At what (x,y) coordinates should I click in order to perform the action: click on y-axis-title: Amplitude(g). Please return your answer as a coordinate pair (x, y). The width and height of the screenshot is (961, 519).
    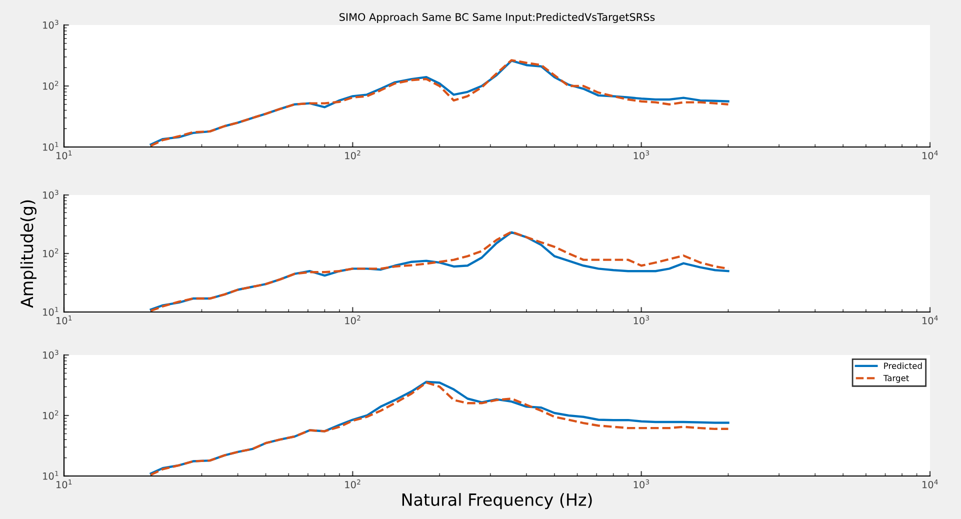
    Looking at the image, I should click on (28, 254).